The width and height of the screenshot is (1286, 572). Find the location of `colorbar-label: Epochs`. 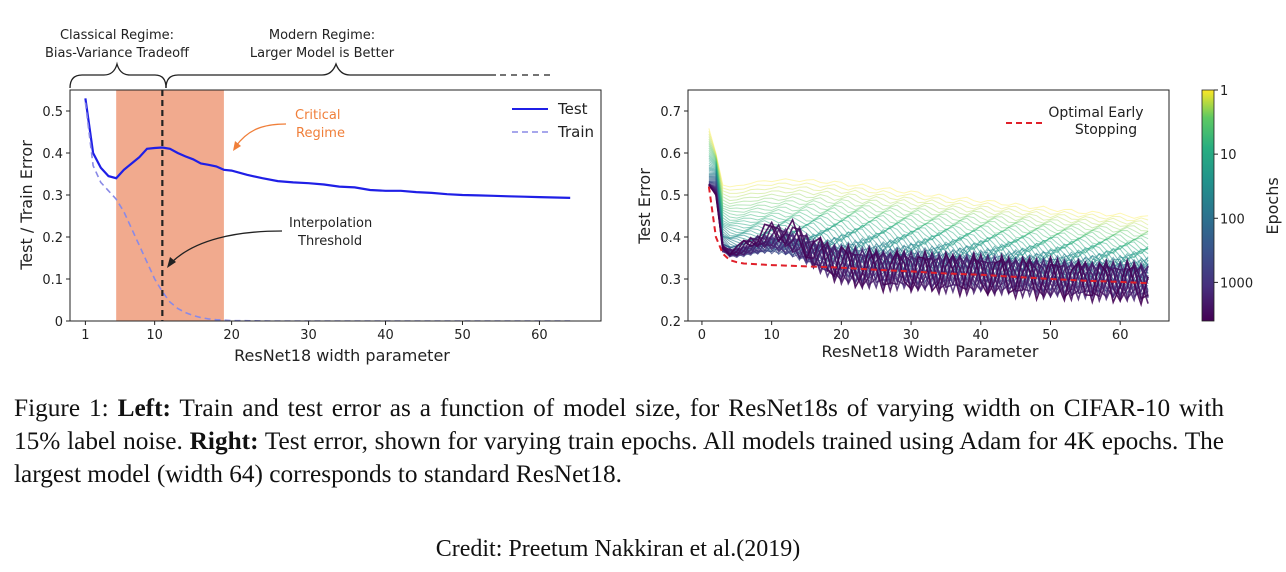

colorbar-label: Epochs is located at coordinates (1272, 205).